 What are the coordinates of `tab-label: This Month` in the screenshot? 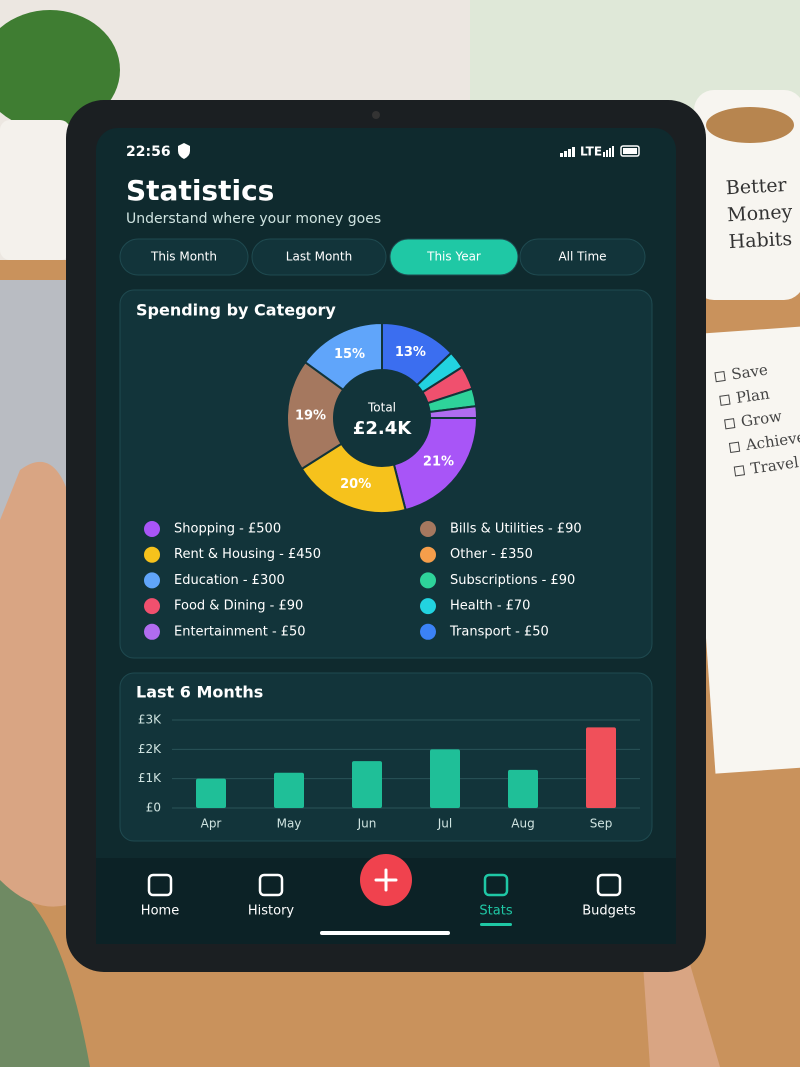 It's located at (183, 257).